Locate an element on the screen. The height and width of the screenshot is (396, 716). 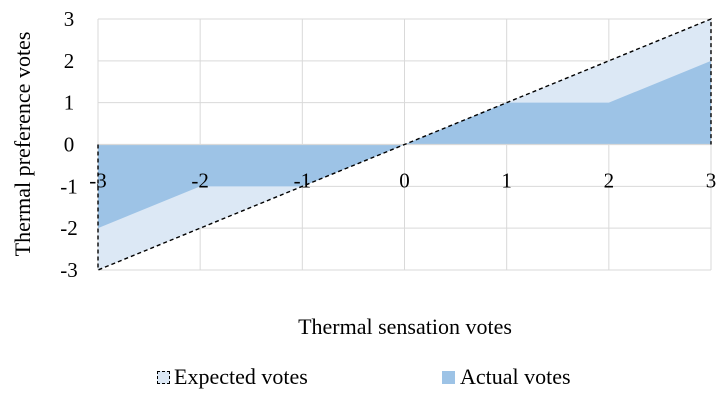
legend-item-actual: Actual votes is located at coordinates (506, 377).